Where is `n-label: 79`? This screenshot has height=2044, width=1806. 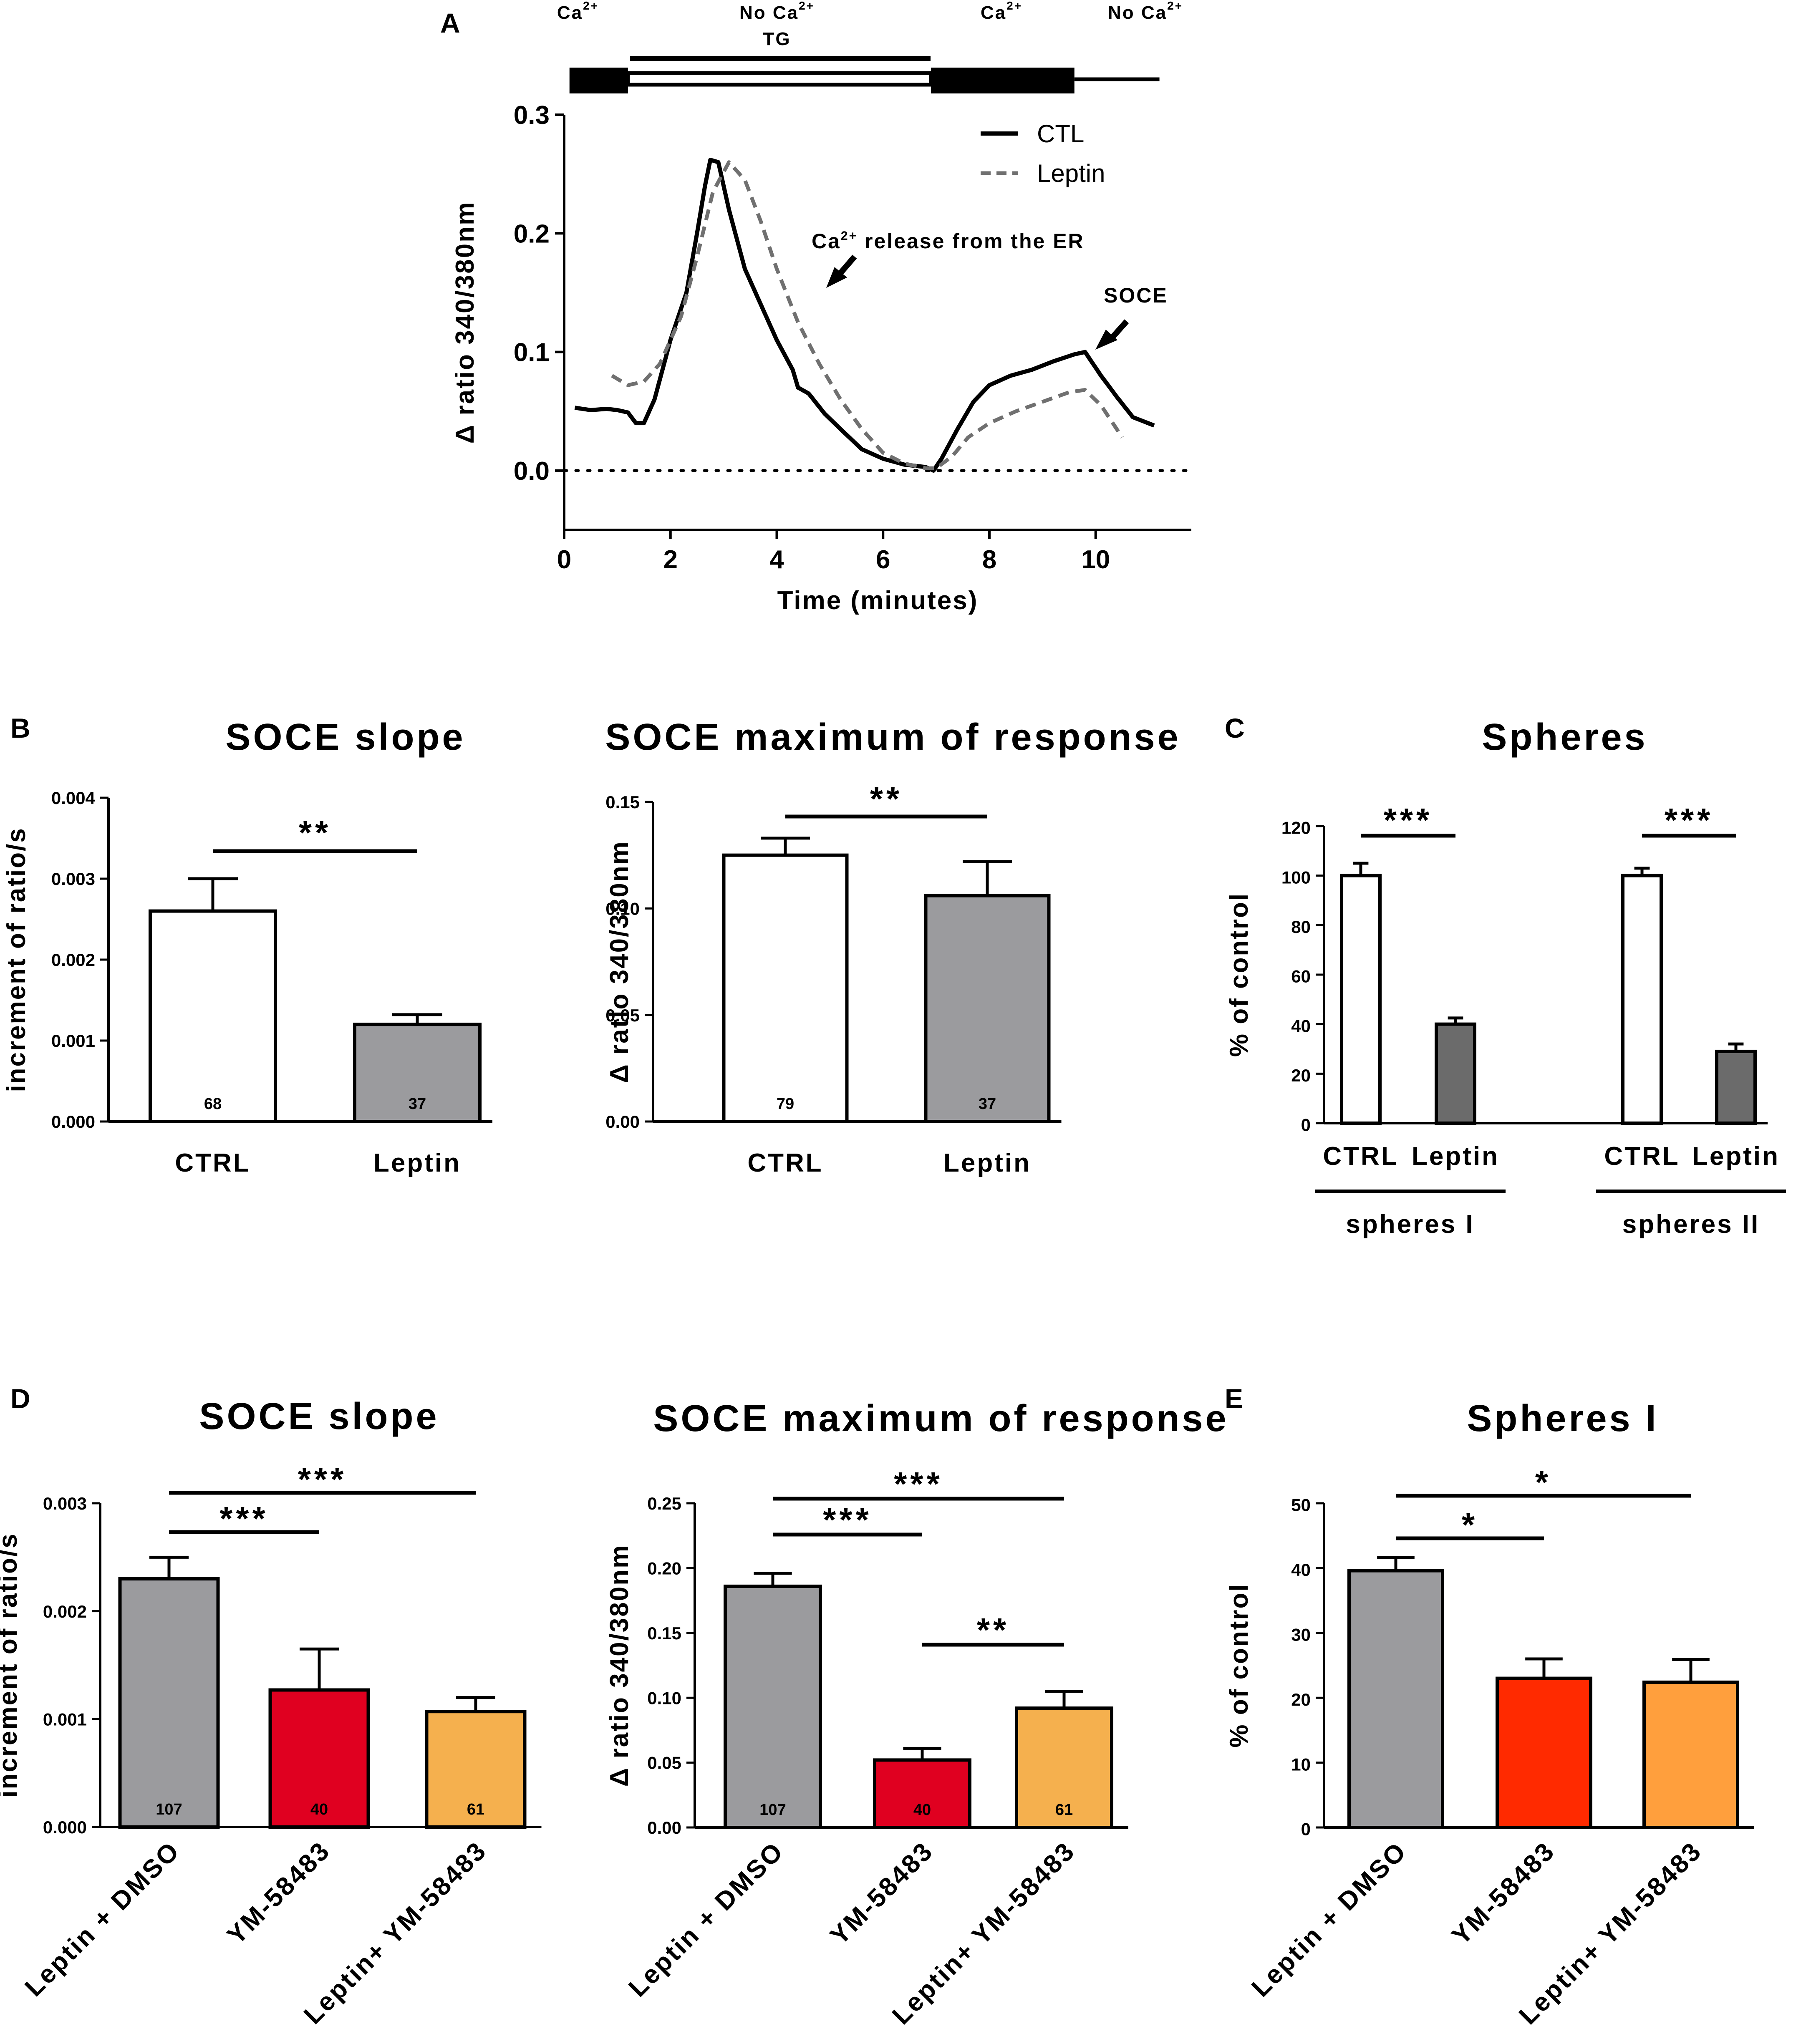 n-label: 79 is located at coordinates (785, 1104).